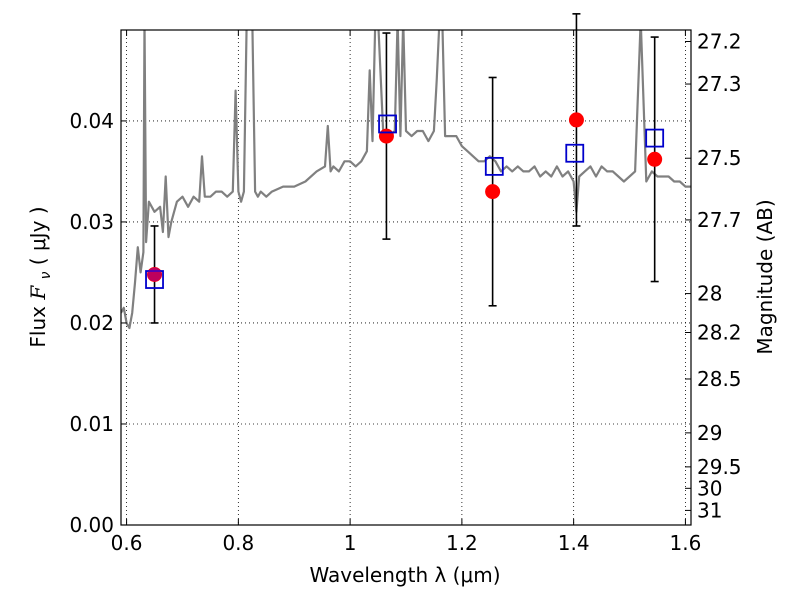  Describe the element at coordinates (238, 543) in the screenshot. I see `x-tick-label: 0.8` at that location.